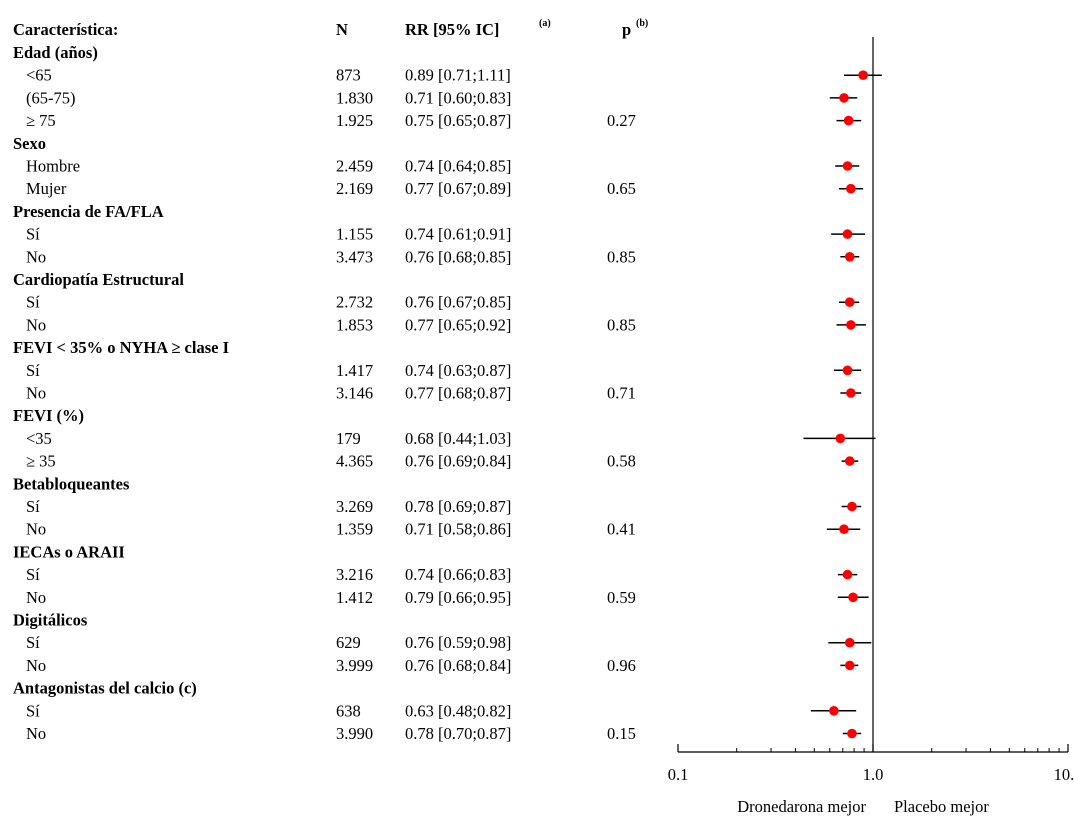 The image size is (1074, 820). What do you see at coordinates (458, 733) in the screenshot?
I see `row-rr-ci: 0.78 [0.70;0.87]` at bounding box center [458, 733].